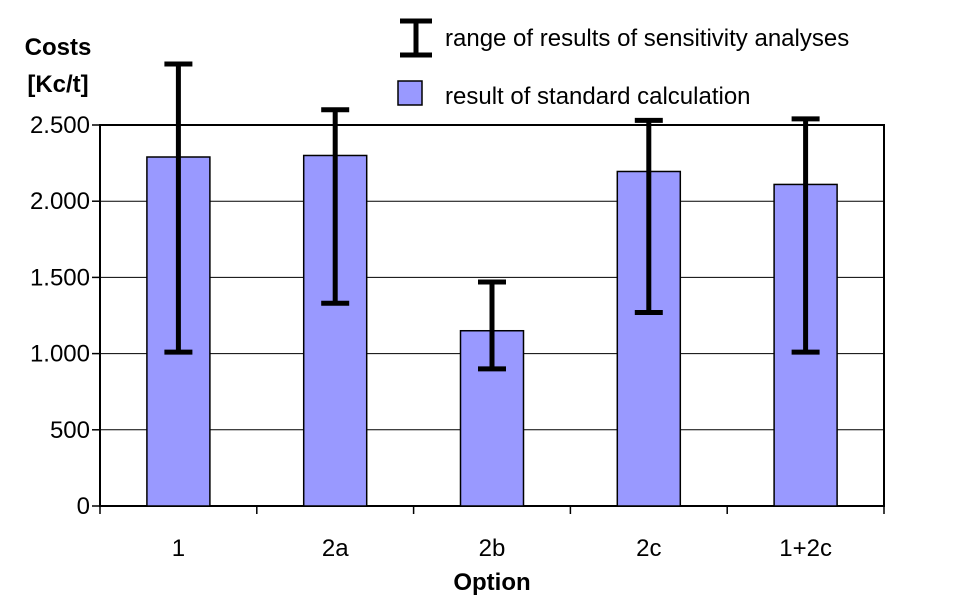 The image size is (953, 597). What do you see at coordinates (492, 548) in the screenshot?
I see `x-tick-label: 2b` at bounding box center [492, 548].